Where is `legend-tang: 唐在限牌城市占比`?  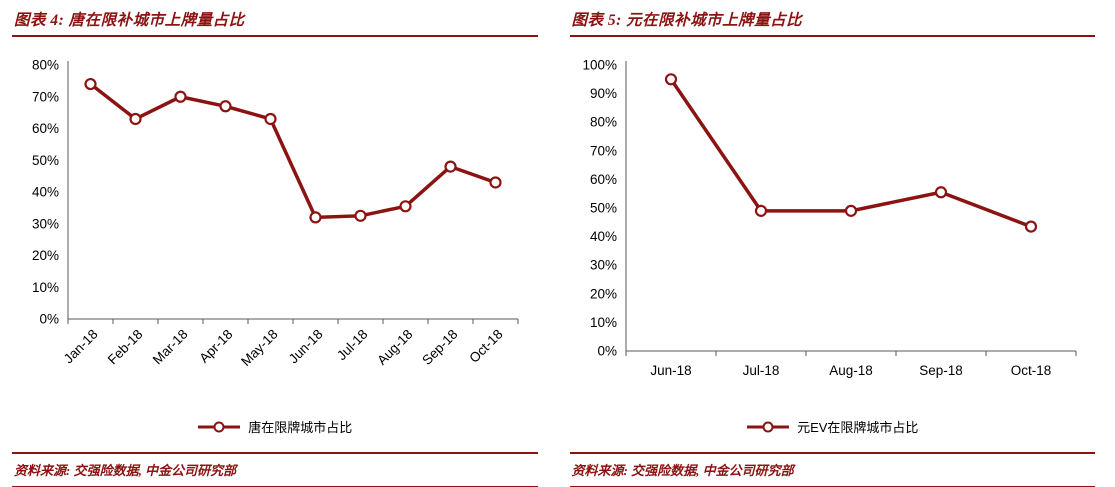
legend-tang: 唐在限牌城市占比 is located at coordinates (275, 426).